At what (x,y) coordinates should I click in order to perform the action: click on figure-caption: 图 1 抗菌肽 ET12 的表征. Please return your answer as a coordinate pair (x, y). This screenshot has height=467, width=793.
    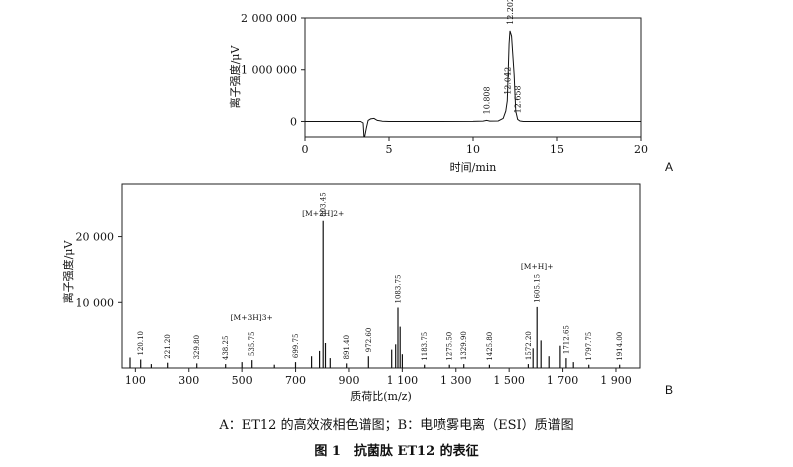
    Looking at the image, I should click on (396, 451).